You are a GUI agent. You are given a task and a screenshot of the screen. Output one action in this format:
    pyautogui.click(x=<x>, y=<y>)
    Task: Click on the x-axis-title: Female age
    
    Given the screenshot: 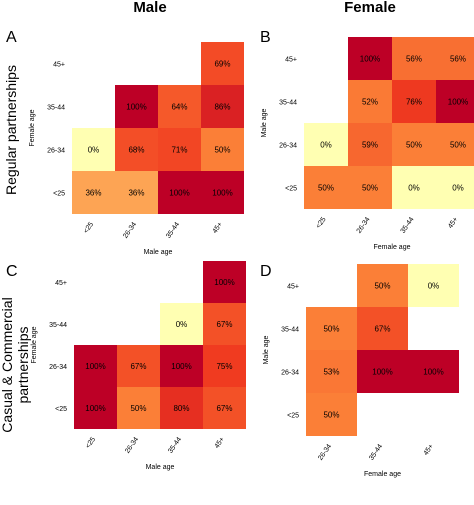 What is the action you would take?
    pyautogui.click(x=392, y=247)
    